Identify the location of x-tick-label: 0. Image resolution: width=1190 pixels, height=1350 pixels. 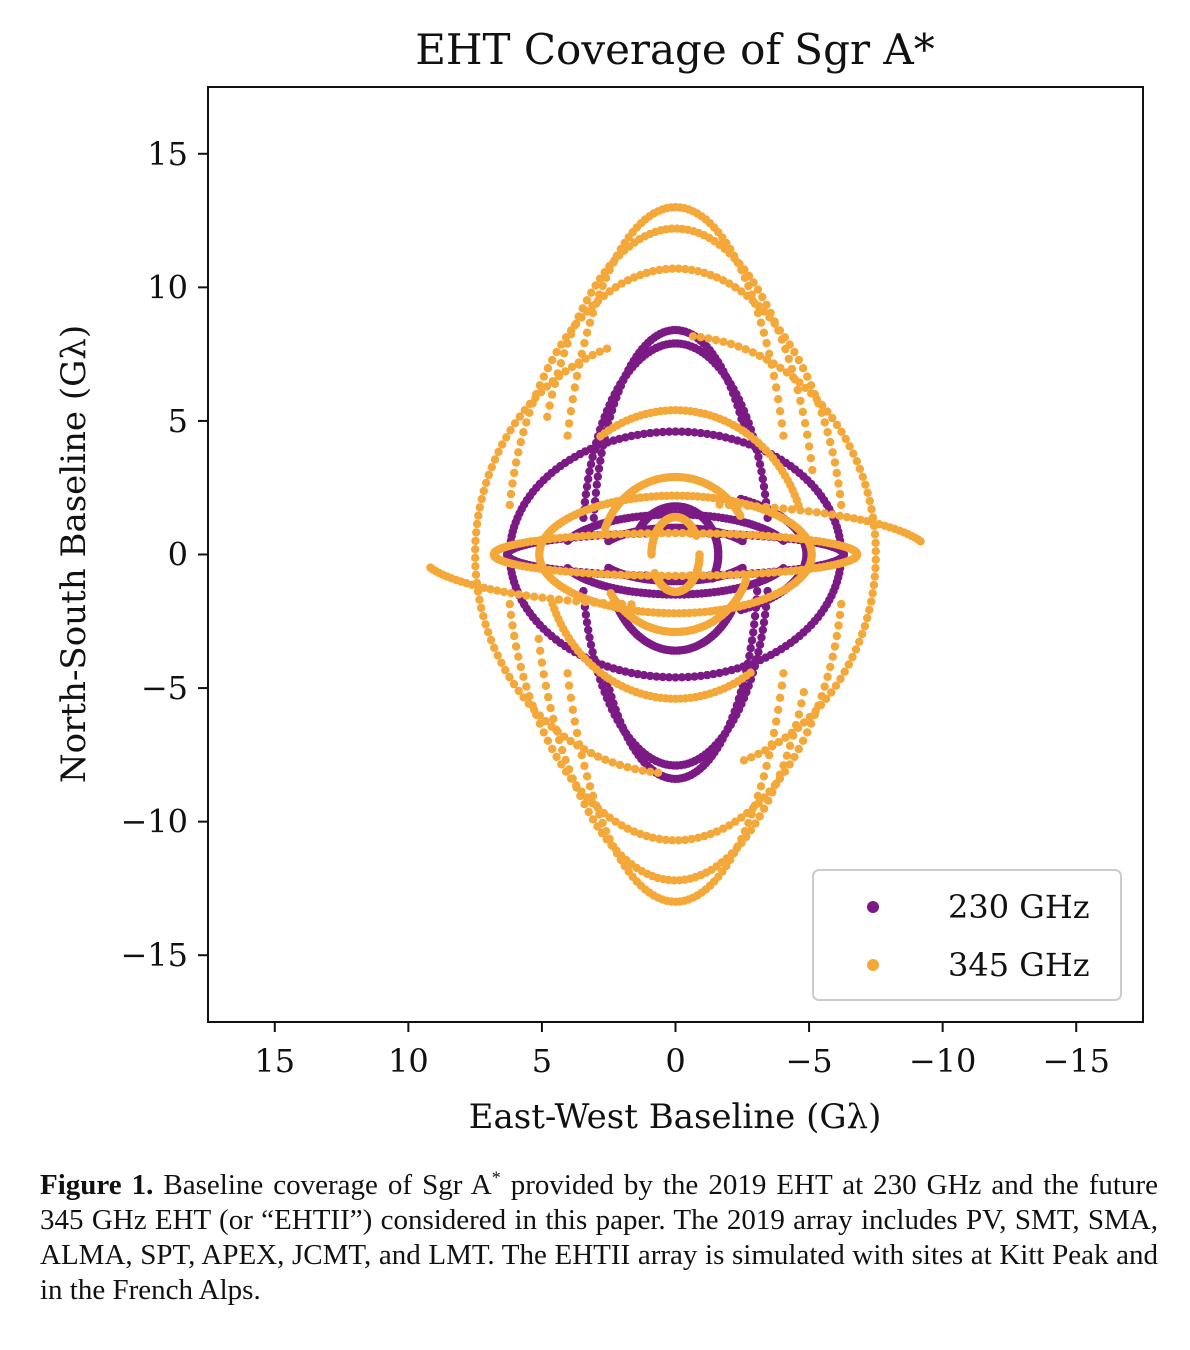
(675, 1061).